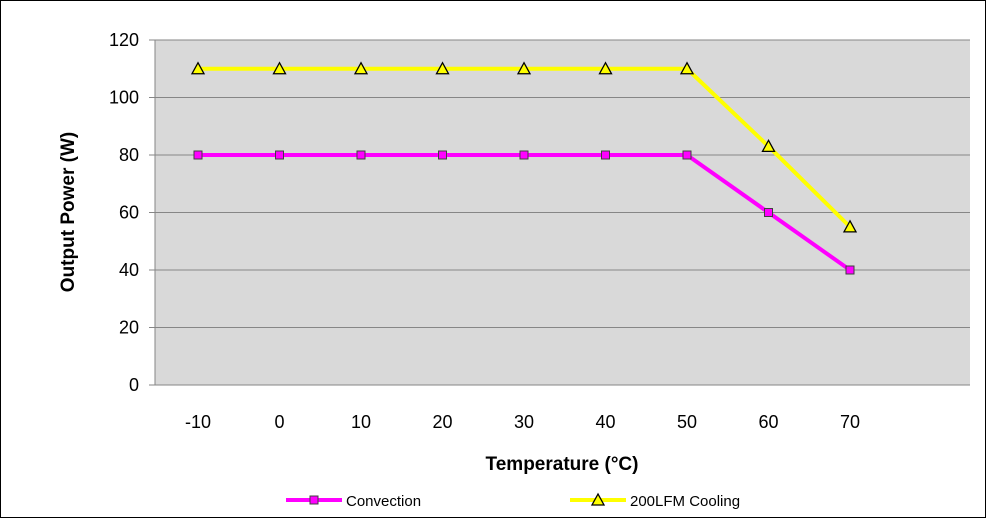 The height and width of the screenshot is (518, 986). What do you see at coordinates (68, 212) in the screenshot?
I see `y-axis-title: Output Power (W)` at bounding box center [68, 212].